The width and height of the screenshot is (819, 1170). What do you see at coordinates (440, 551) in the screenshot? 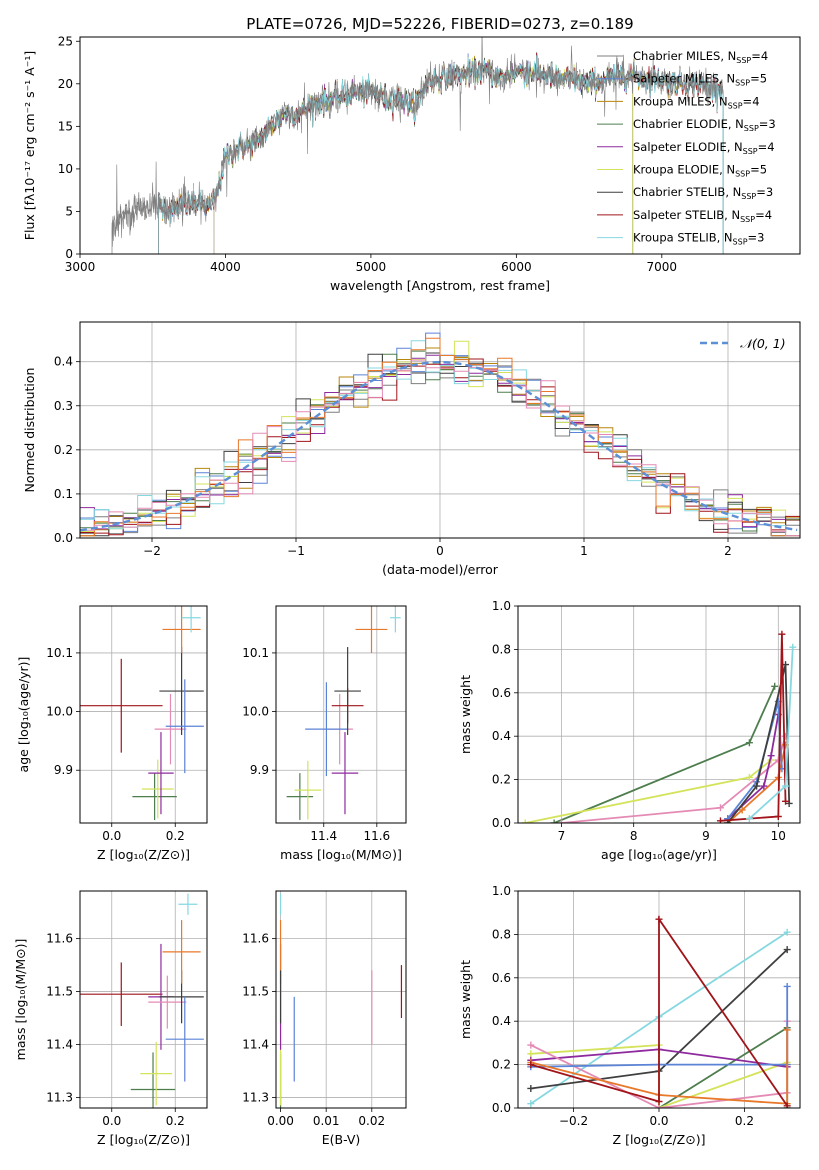
I see `x-tick-label: 0` at bounding box center [440, 551].